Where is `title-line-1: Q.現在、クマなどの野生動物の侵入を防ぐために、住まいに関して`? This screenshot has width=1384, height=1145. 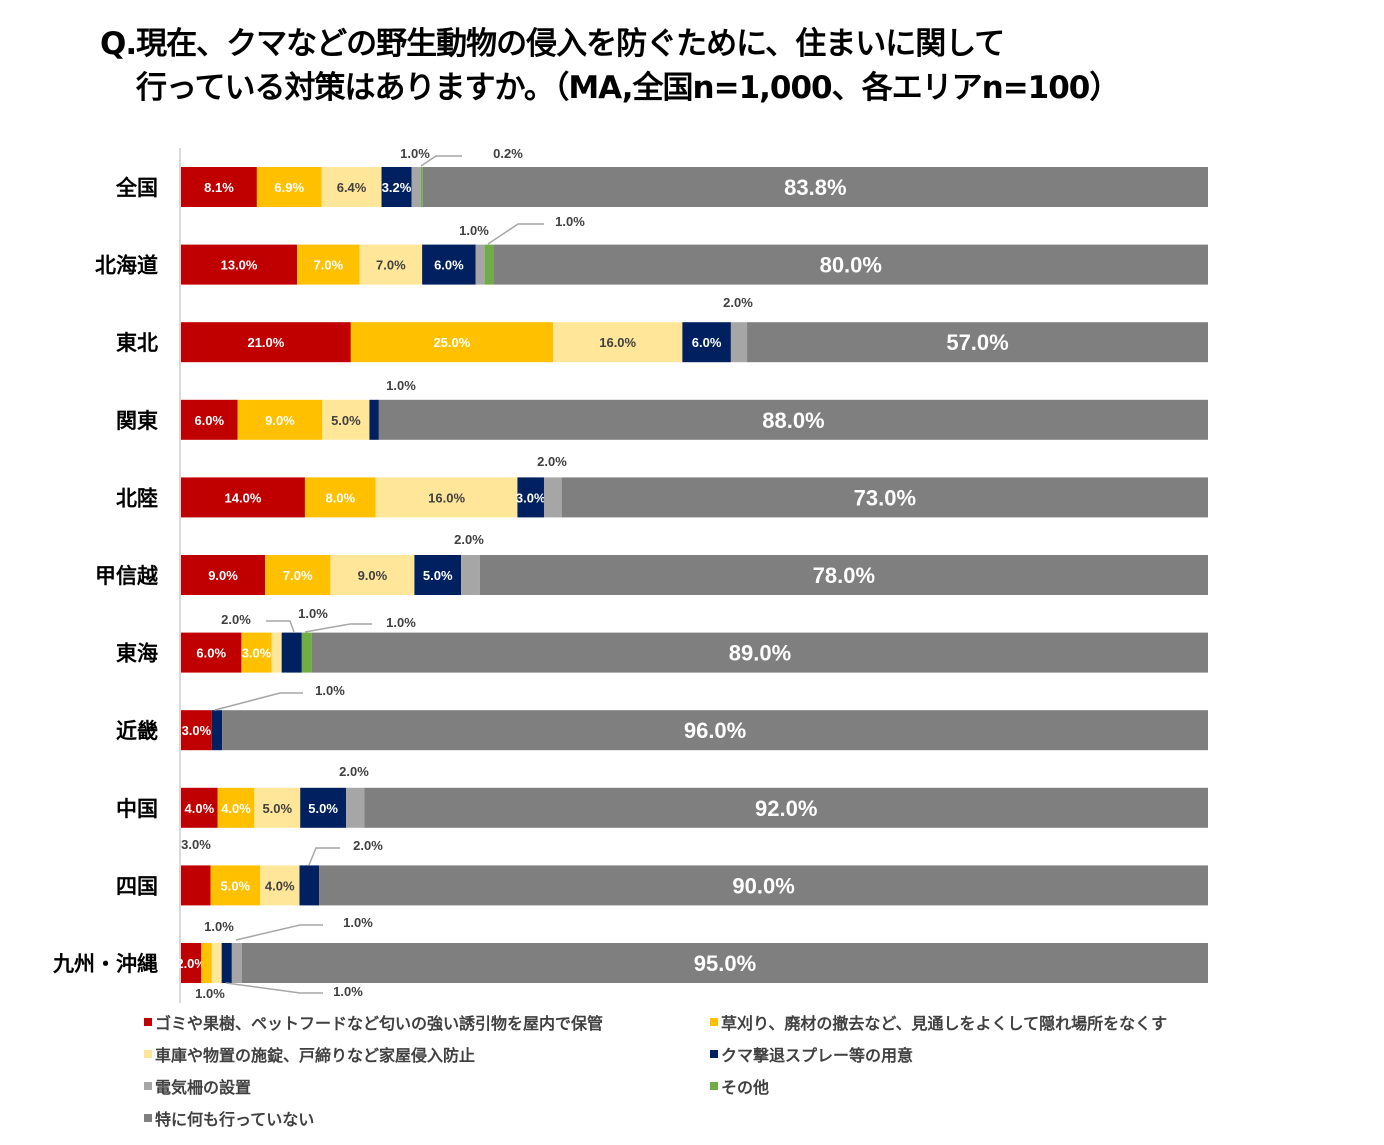
title-line-1: Q.現在、クマなどの野生動物の侵入を防ぐために、住まいに関して is located at coordinates (552, 44).